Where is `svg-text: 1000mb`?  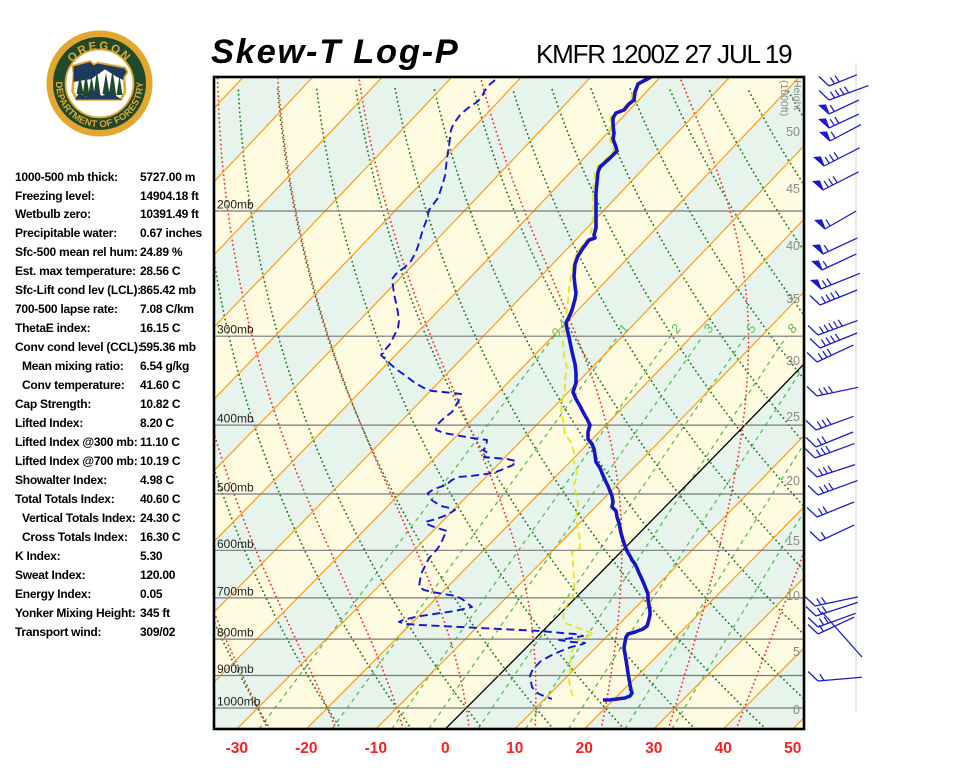
svg-text: 1000mb is located at coordinates (239, 702).